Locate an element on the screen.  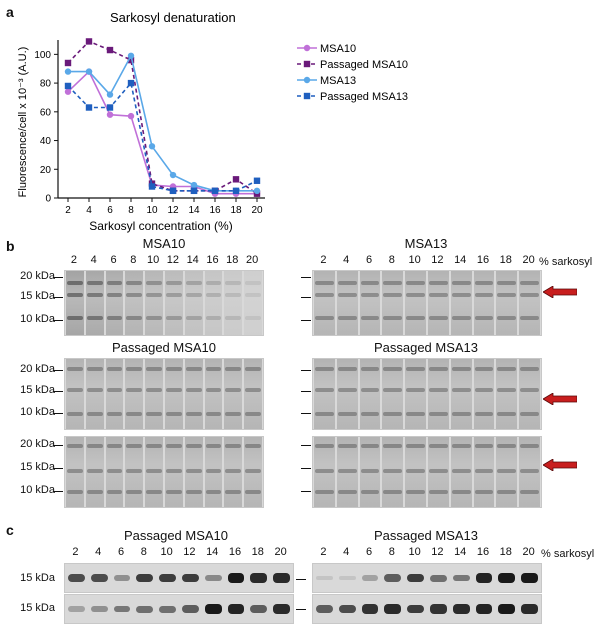
y-tick-label: 60 is located at coordinates (46, 112).